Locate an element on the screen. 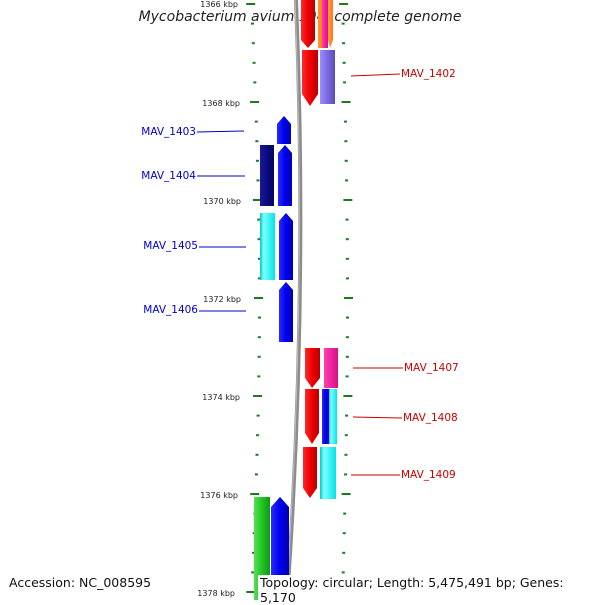  gene-label-mav-1407: MAV_1407 is located at coordinates (431, 368).